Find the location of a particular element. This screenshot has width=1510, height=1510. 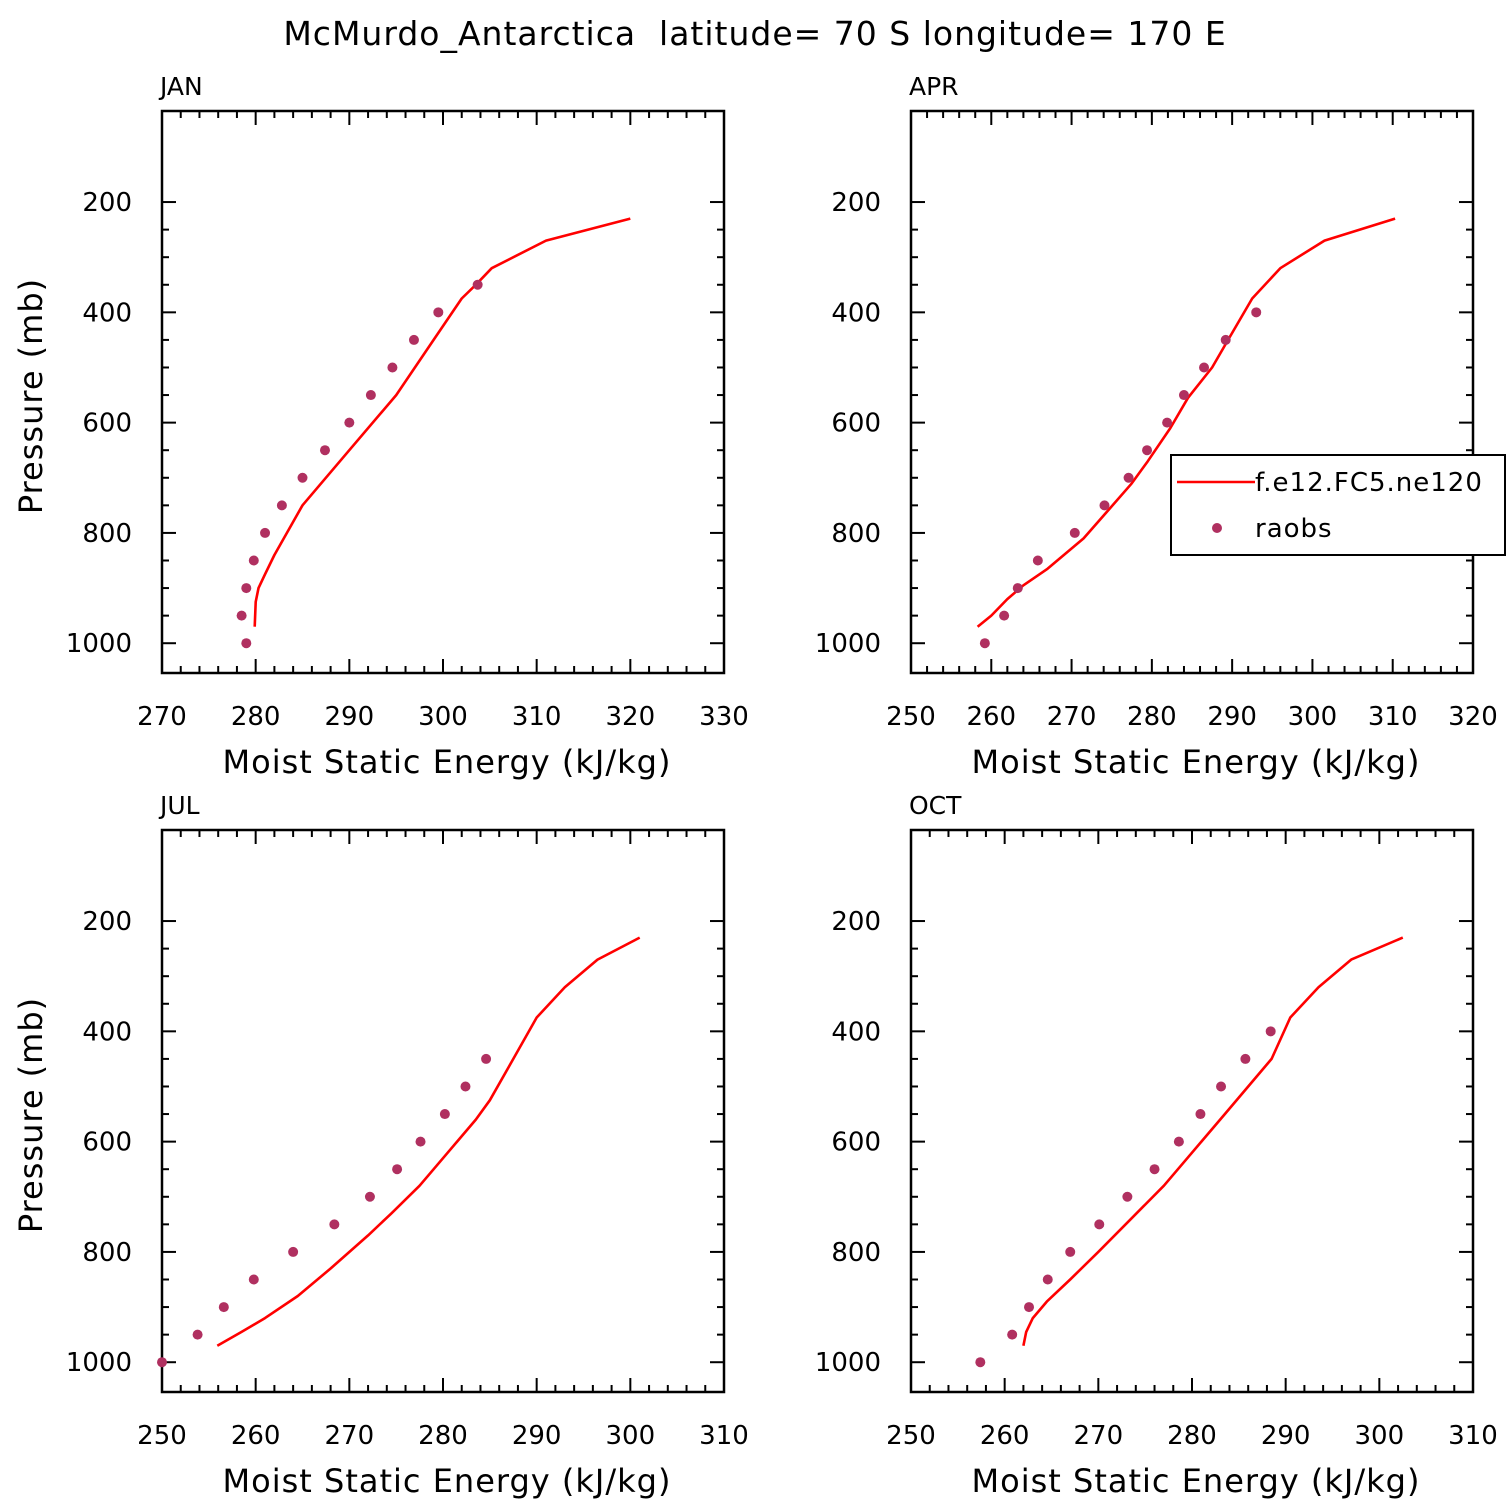

panel-label: JUL is located at coordinates (179, 805).